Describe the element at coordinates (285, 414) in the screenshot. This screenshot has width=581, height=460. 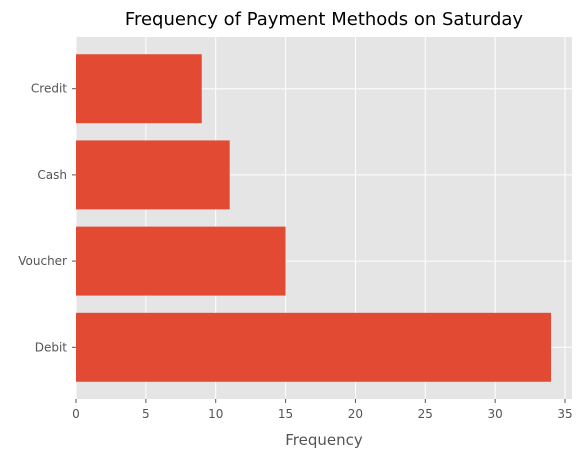
I see `x-tick-label: 15` at that location.